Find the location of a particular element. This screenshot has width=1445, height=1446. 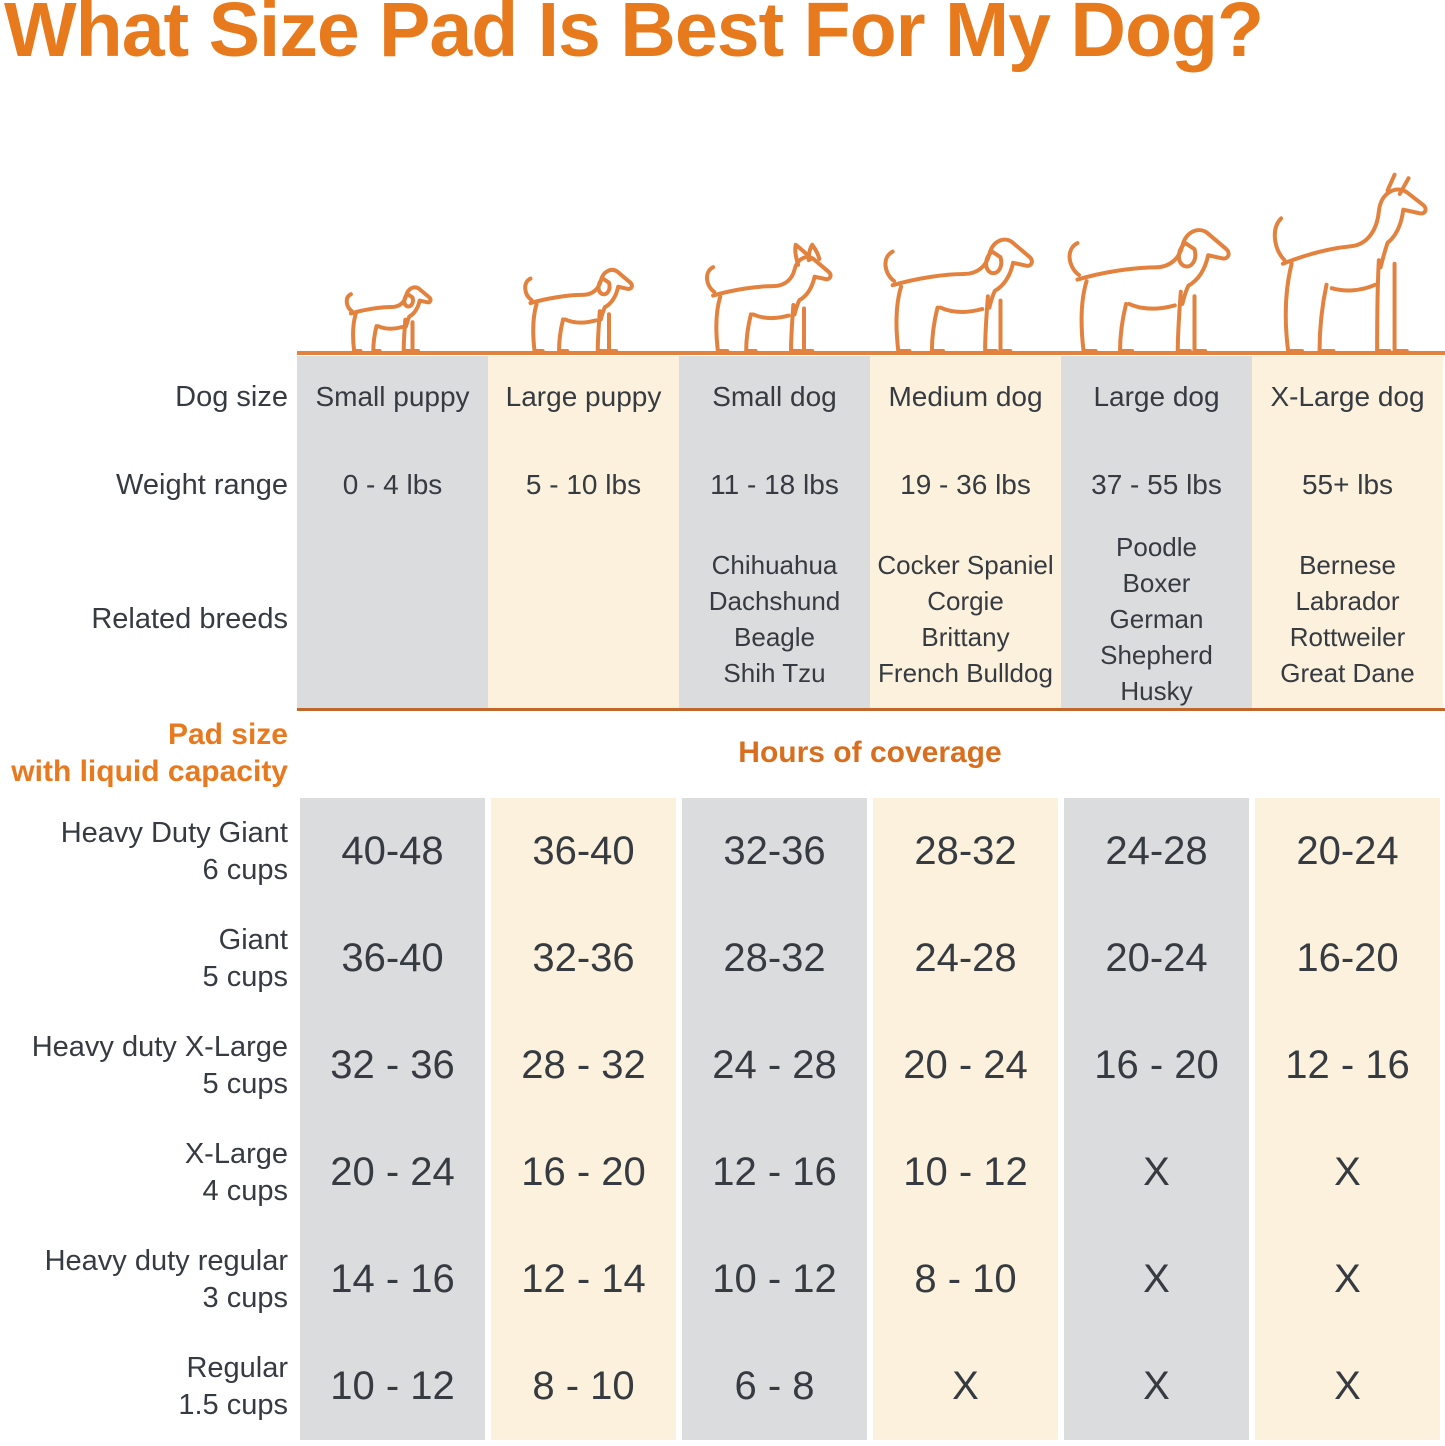

medium-dog-icon is located at coordinates (958, 295).